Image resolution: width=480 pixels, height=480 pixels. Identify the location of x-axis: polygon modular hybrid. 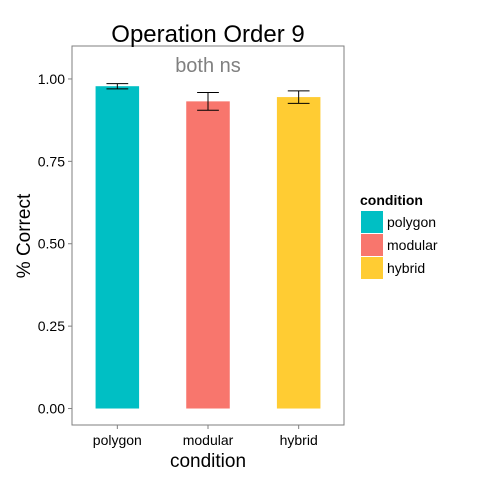
(205, 436).